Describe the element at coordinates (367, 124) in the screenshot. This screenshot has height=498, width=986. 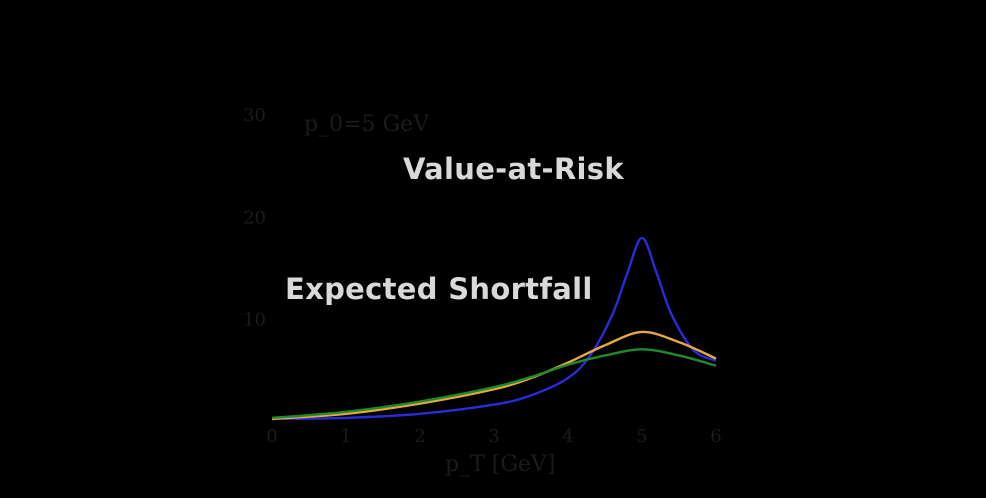
I see `chart-annotation: p_0=5 GeV` at that location.